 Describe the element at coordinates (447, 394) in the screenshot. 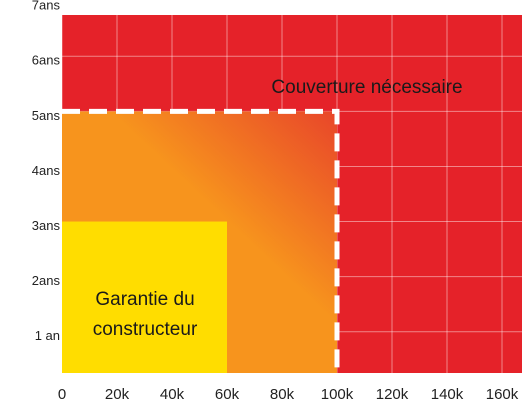

I see `x-tick-label: 140k` at that location.